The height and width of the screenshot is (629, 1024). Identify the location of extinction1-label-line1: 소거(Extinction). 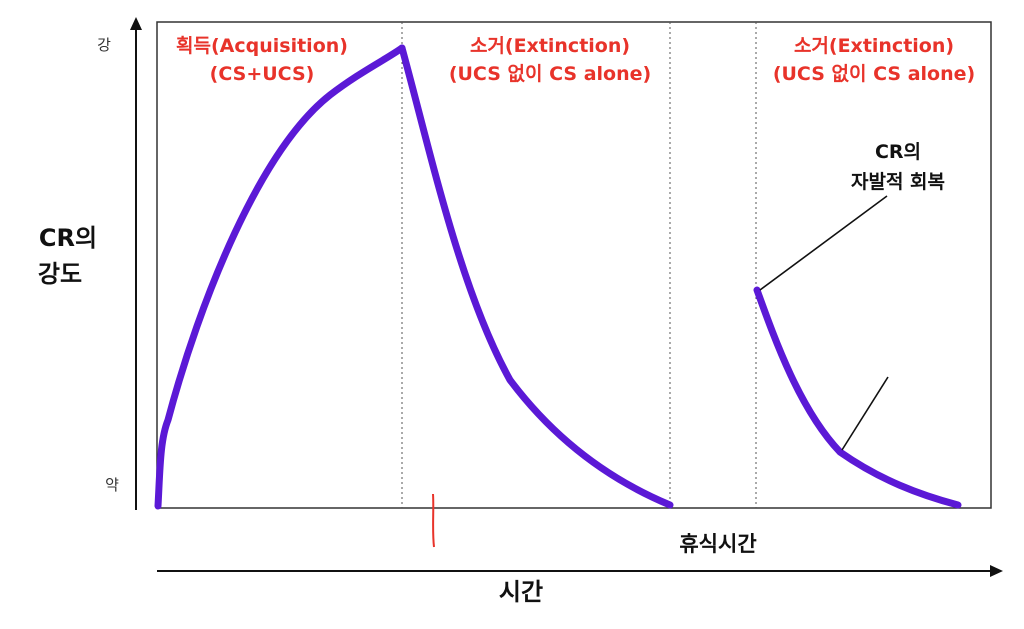
(550, 46).